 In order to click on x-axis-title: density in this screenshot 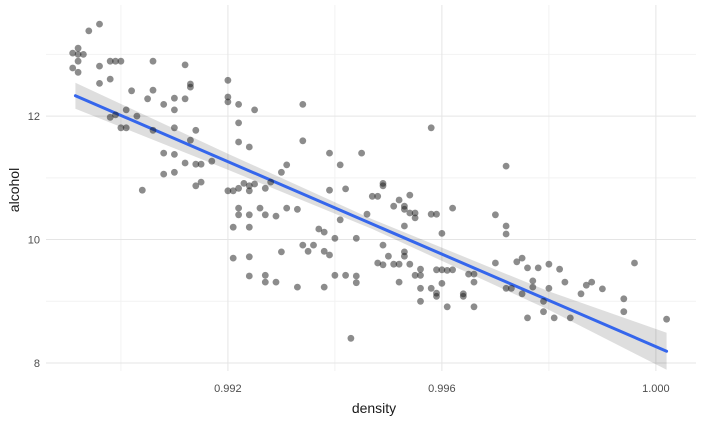, I will do `click(374, 408)`.